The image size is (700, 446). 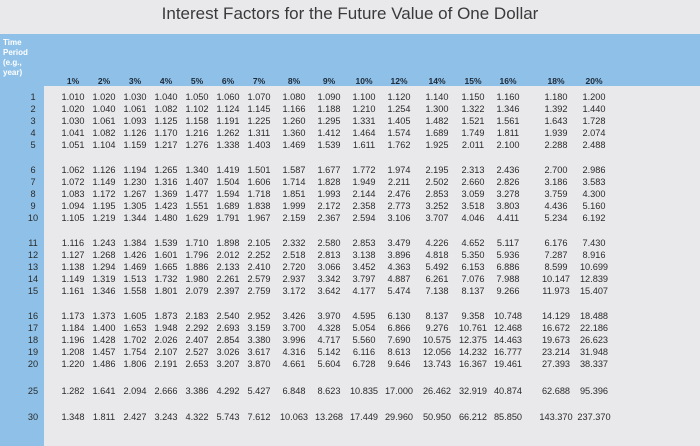 I want to click on table-cell: 2.288, so click(x=556, y=145).